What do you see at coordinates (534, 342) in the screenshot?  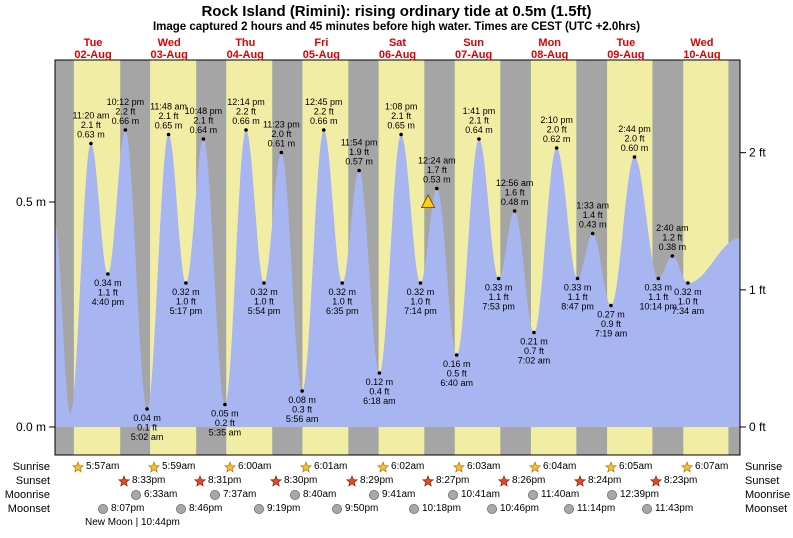 I see `tide-point-label: 0.21 m` at bounding box center [534, 342].